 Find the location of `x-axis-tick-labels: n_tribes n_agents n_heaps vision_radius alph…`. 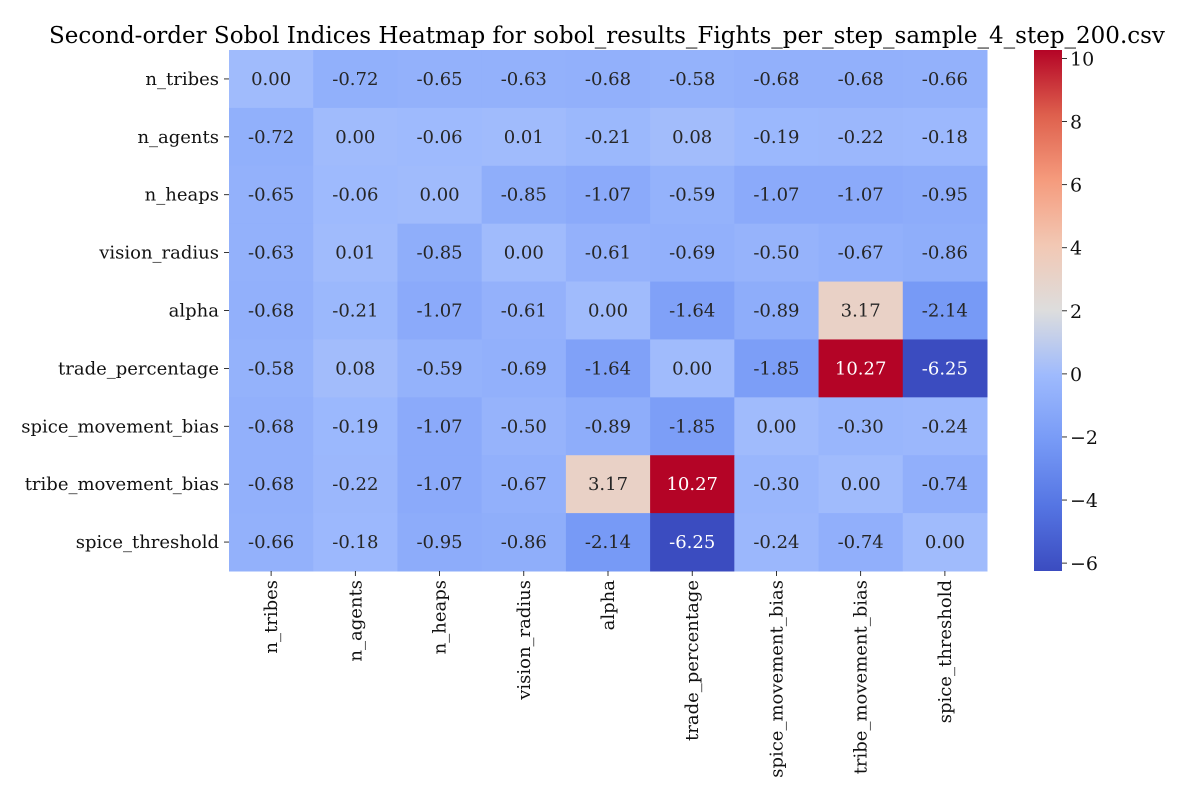

x-axis-tick-labels: n_tribes n_agents n_heaps vision_radius alph… is located at coordinates (608, 674).